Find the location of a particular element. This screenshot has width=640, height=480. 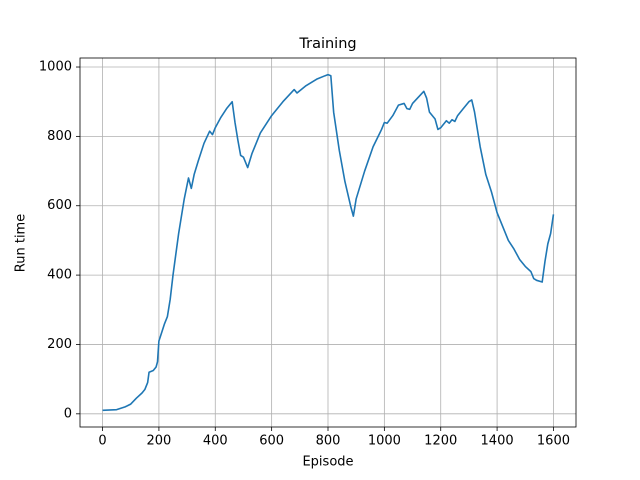

y-tick-label: 400 is located at coordinates (59, 275).